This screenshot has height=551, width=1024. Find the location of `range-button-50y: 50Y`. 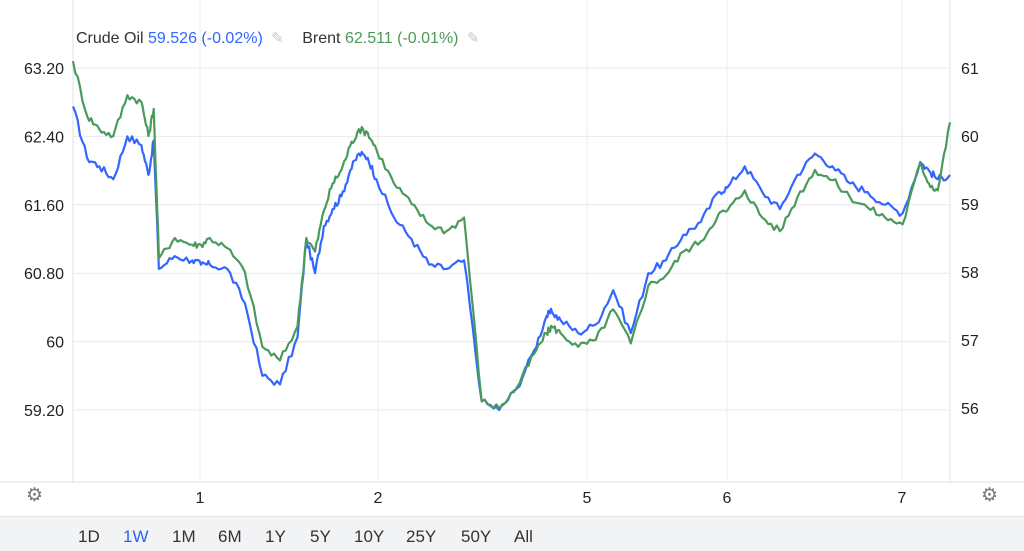

range-button-50y: 50Y is located at coordinates (476, 536).